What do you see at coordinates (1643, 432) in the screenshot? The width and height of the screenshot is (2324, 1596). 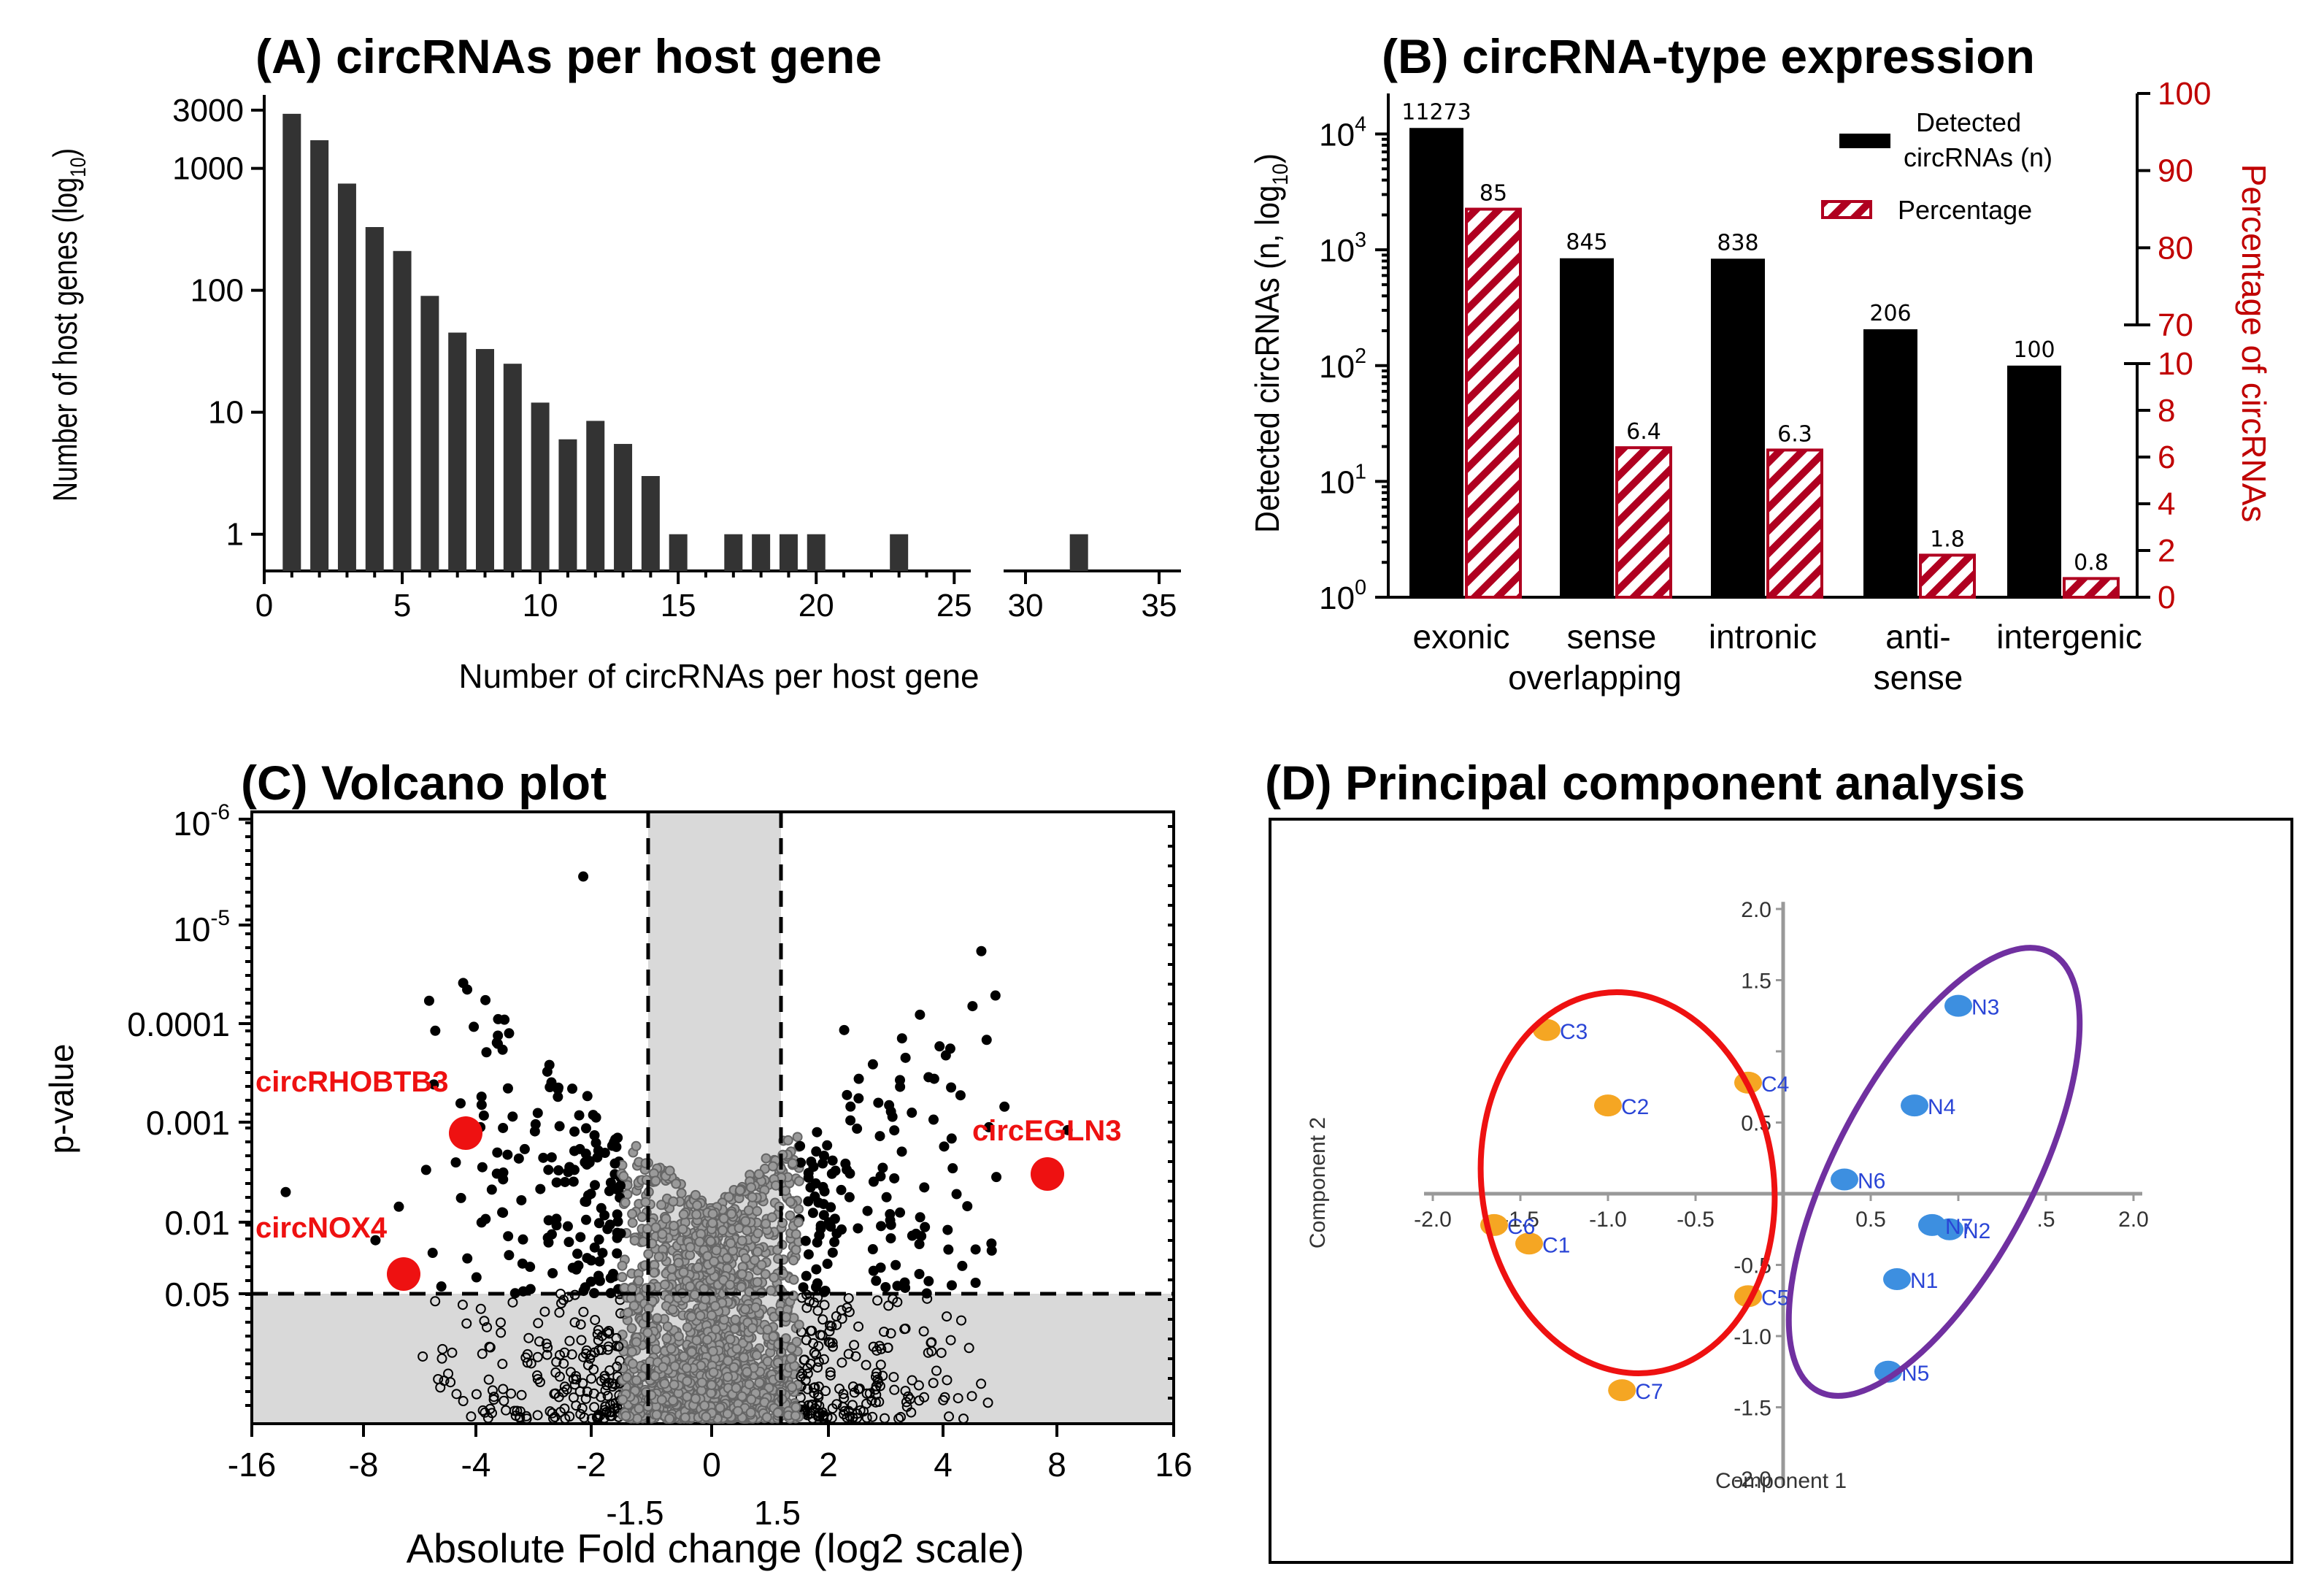 I see `percent-data-label: 6.4` at bounding box center [1643, 432].